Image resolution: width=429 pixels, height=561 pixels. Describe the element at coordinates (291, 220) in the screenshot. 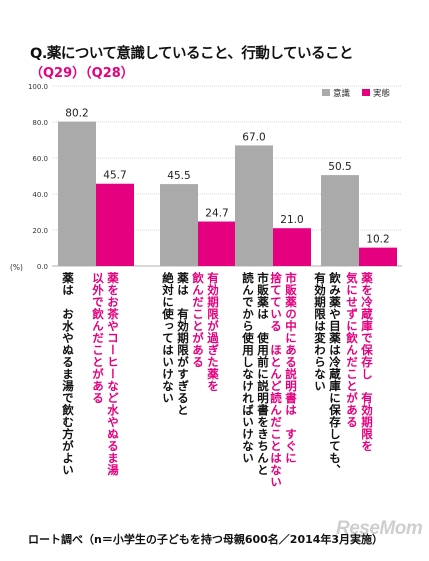

I see `data-label: 21.0` at that location.